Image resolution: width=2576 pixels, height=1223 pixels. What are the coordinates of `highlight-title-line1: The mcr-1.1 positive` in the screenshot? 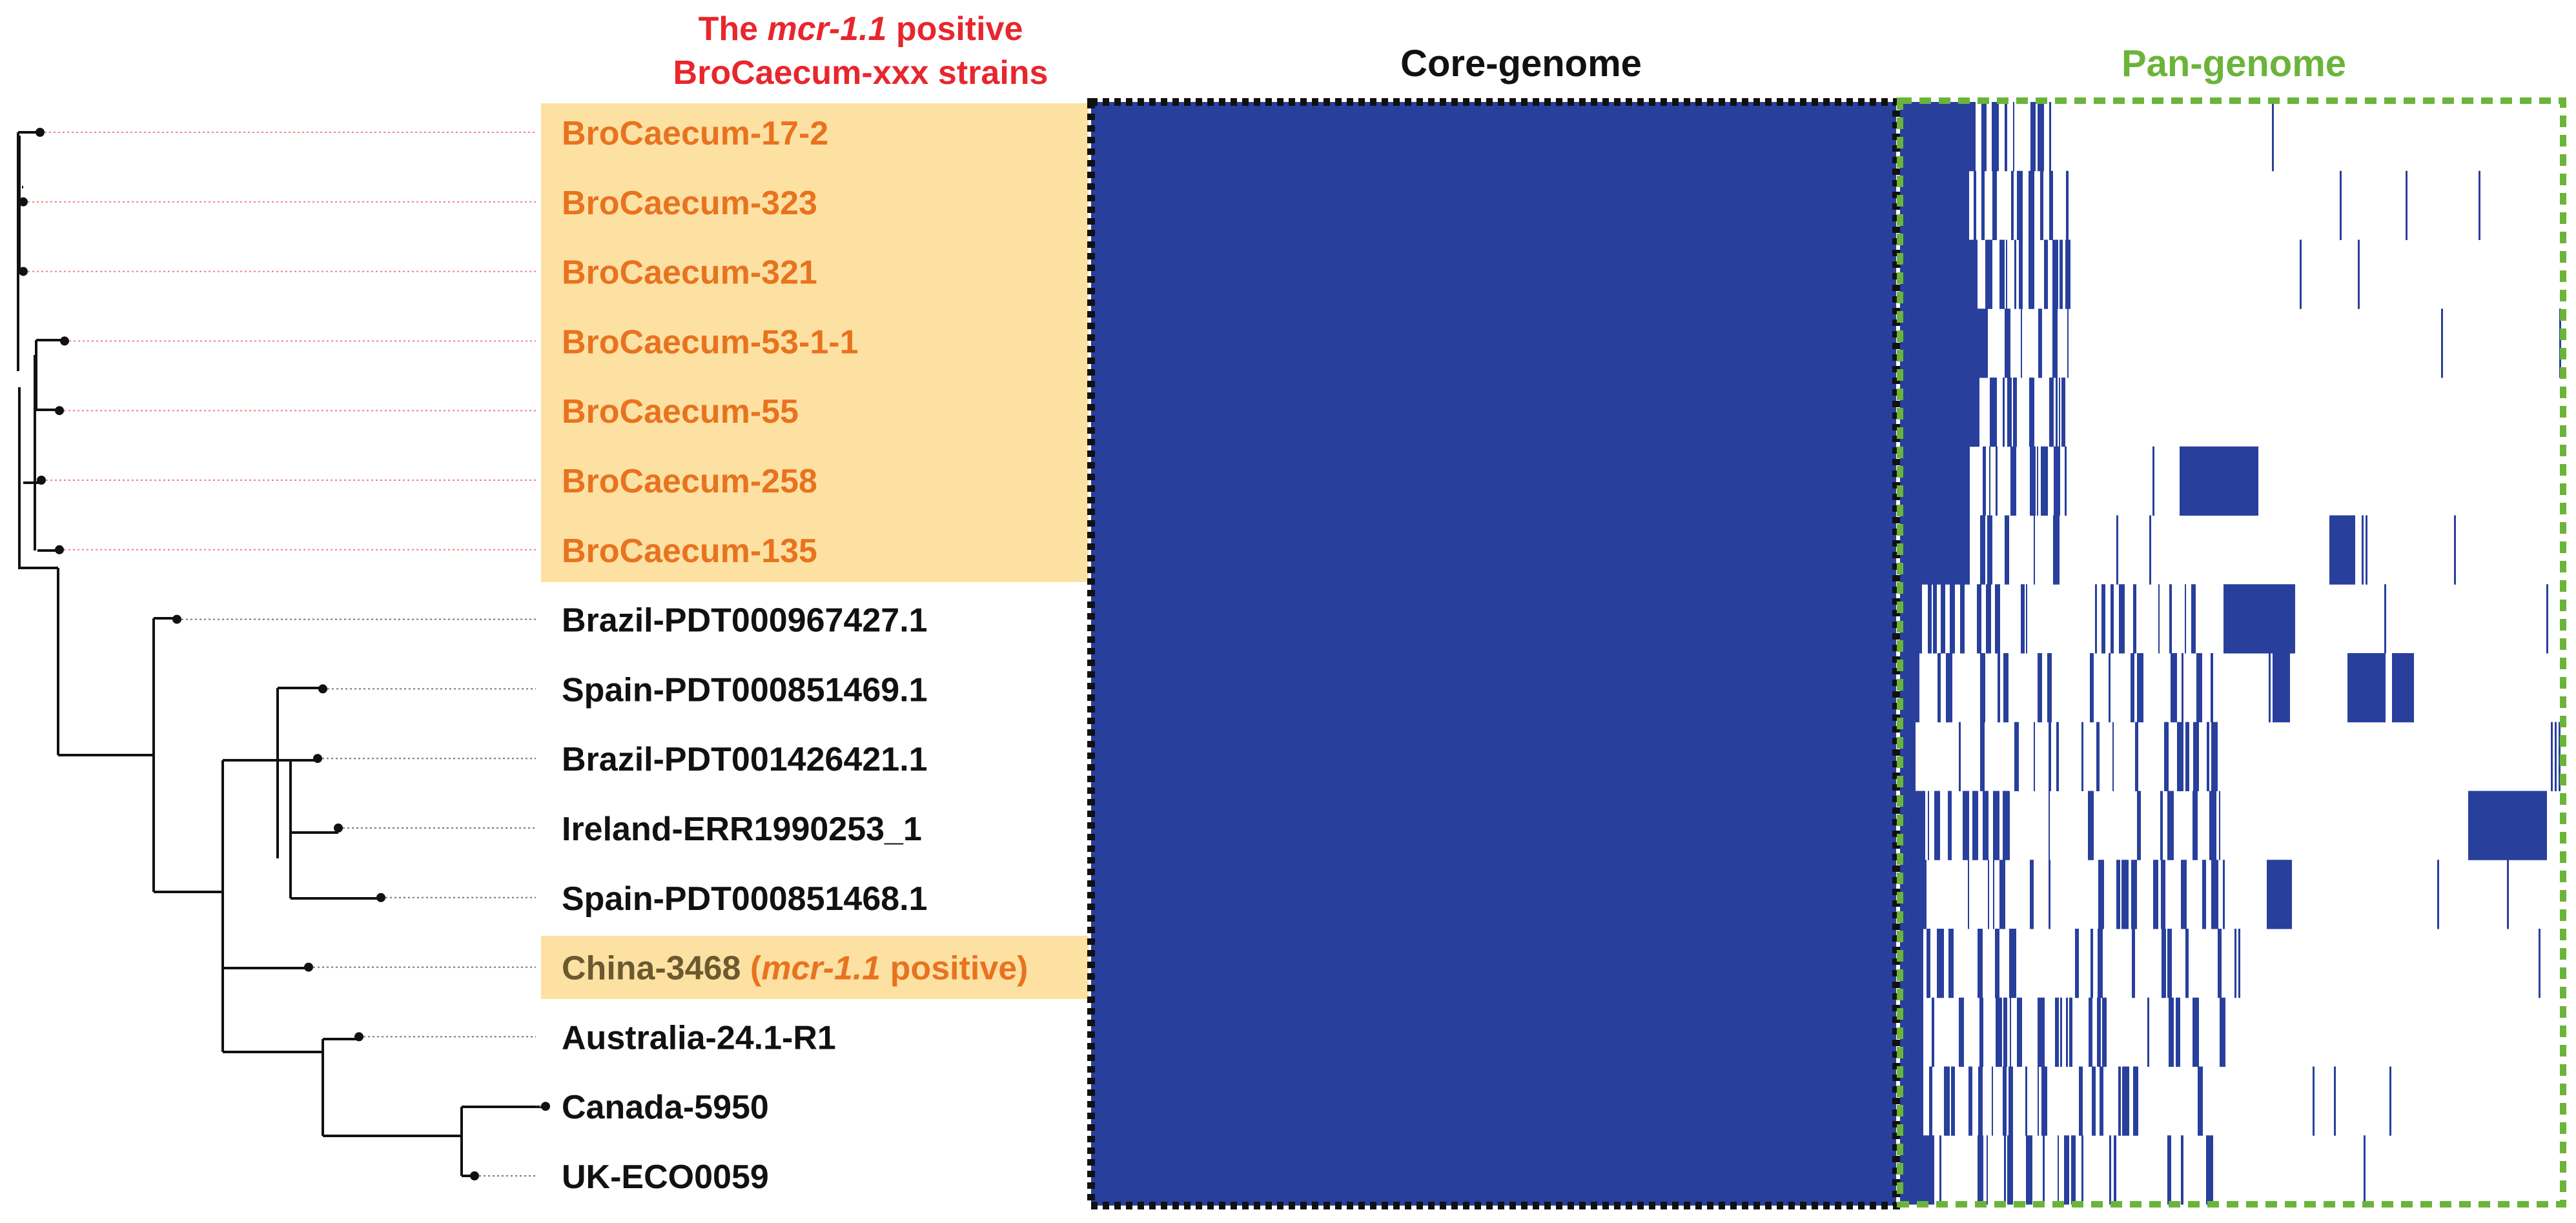 It's located at (861, 29).